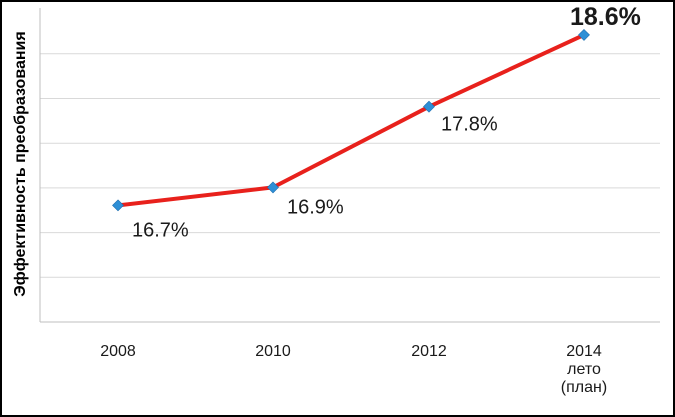  I want to click on x-tick-label-3-1: лето, so click(584, 369).